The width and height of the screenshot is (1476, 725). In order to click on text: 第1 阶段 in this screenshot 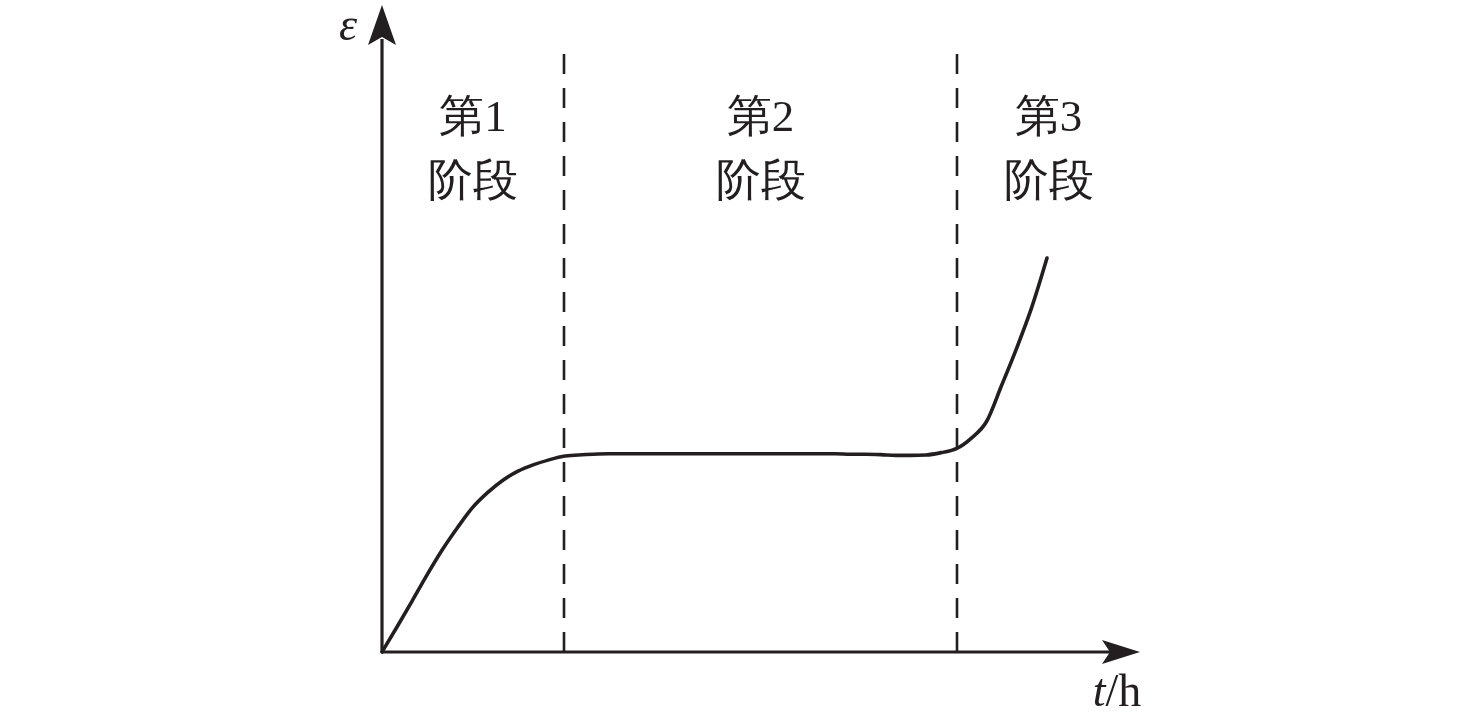, I will do `click(473, 148)`.